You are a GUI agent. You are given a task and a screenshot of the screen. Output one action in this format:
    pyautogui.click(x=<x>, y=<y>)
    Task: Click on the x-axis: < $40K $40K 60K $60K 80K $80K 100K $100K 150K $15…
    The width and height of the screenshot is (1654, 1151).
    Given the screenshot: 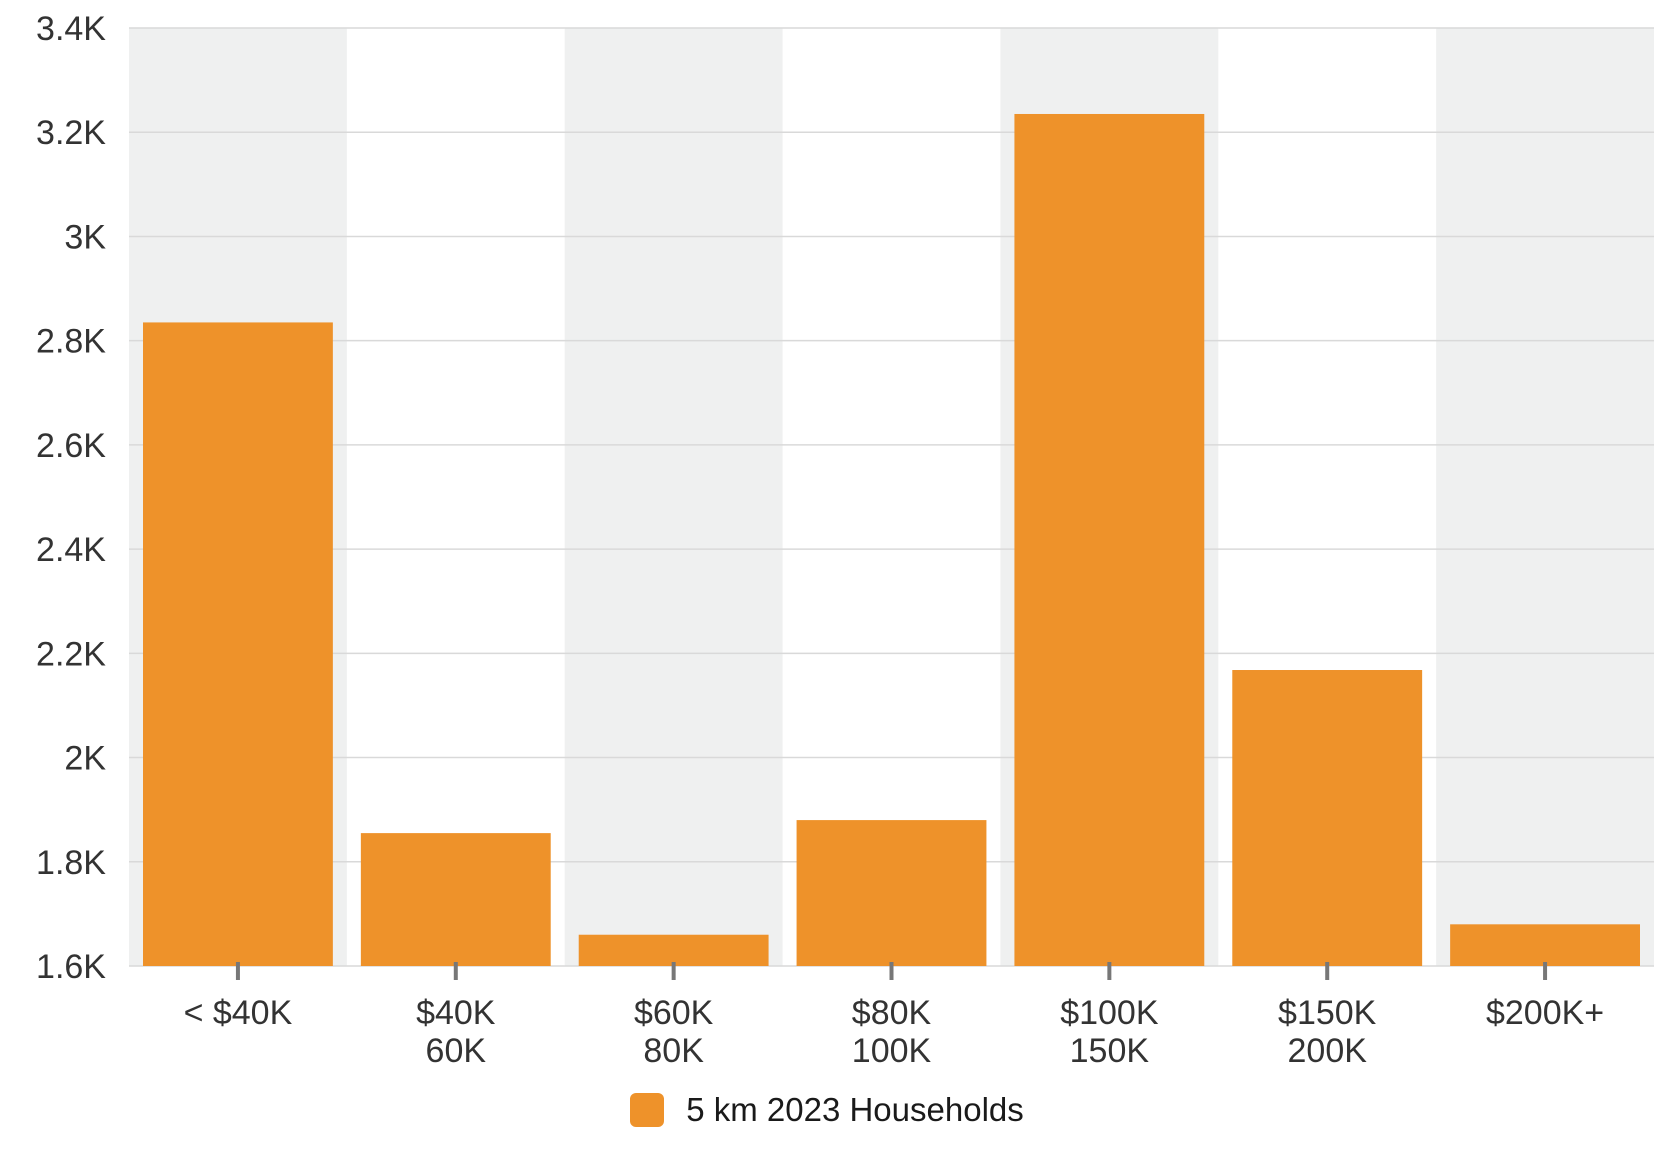 What is the action you would take?
    pyautogui.click(x=894, y=1016)
    